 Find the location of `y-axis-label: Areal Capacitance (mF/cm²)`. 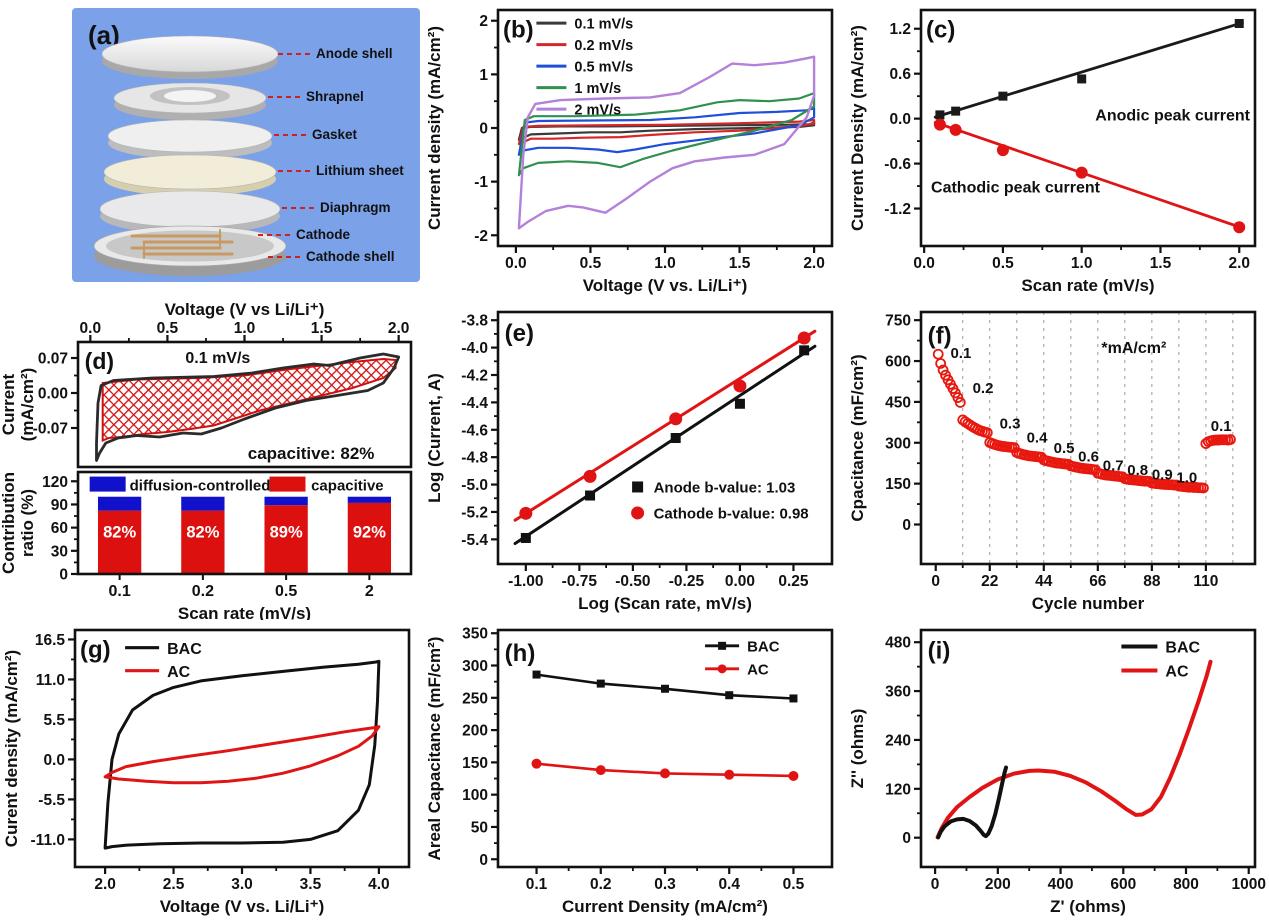

y-axis-label: Areal Capacitance (mF/cm²) is located at coordinates (434, 749).